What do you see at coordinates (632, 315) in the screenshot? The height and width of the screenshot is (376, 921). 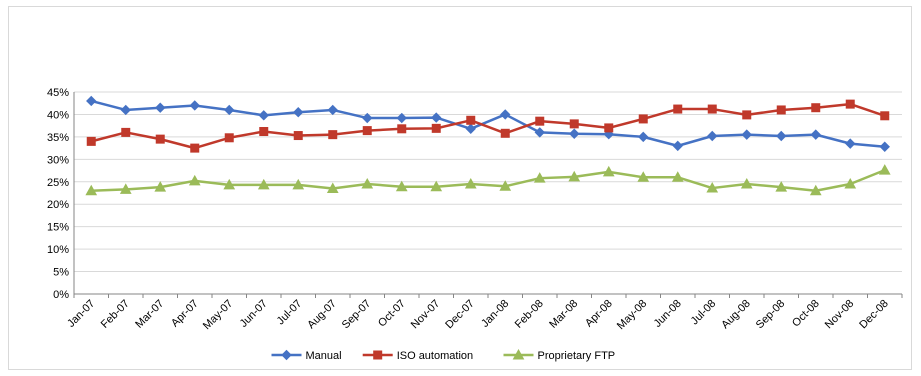 I see `x-tick-label: May-08` at bounding box center [632, 315].